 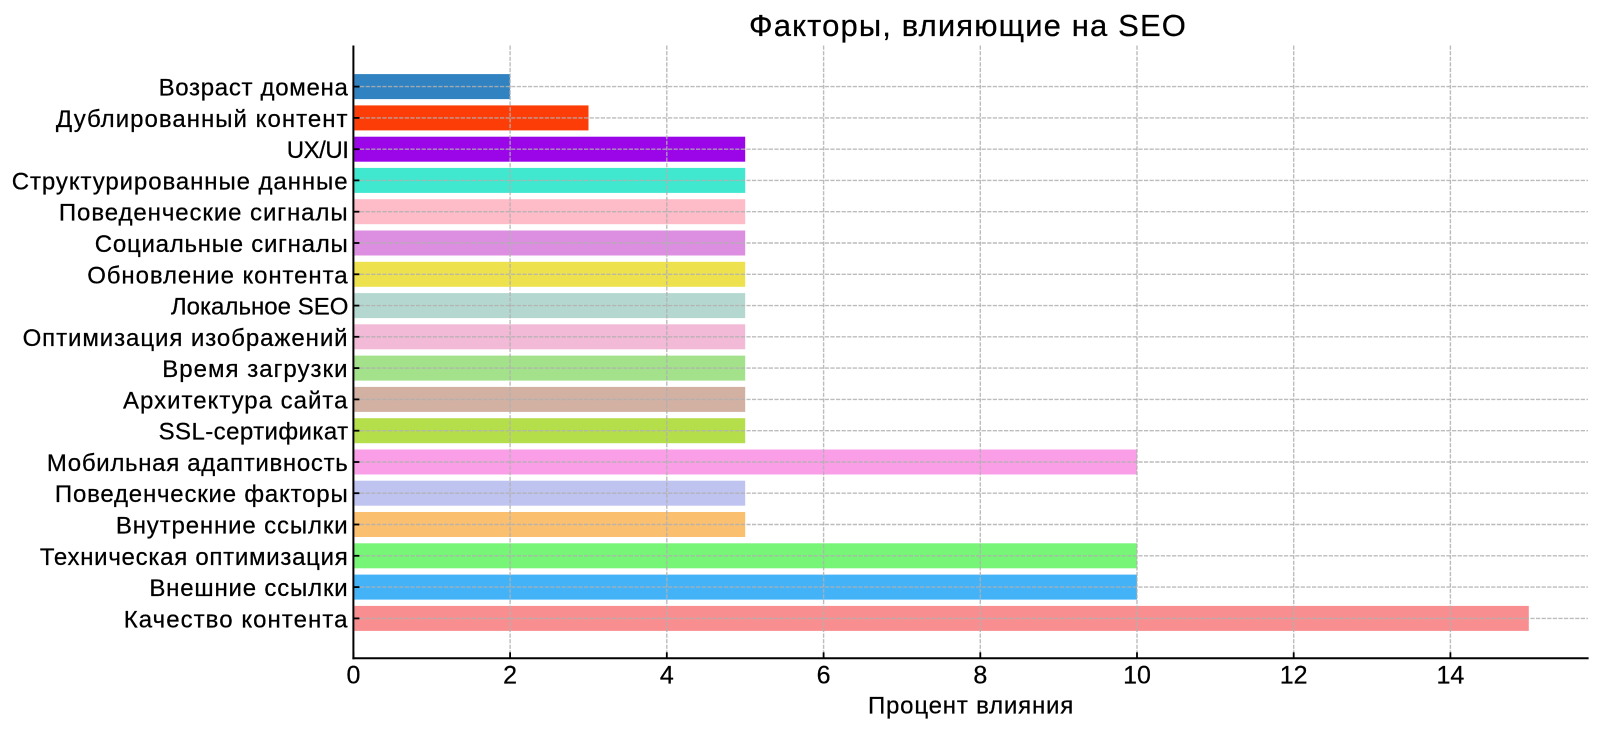 I want to click on svg-text: Локальное SEO, so click(x=260, y=307).